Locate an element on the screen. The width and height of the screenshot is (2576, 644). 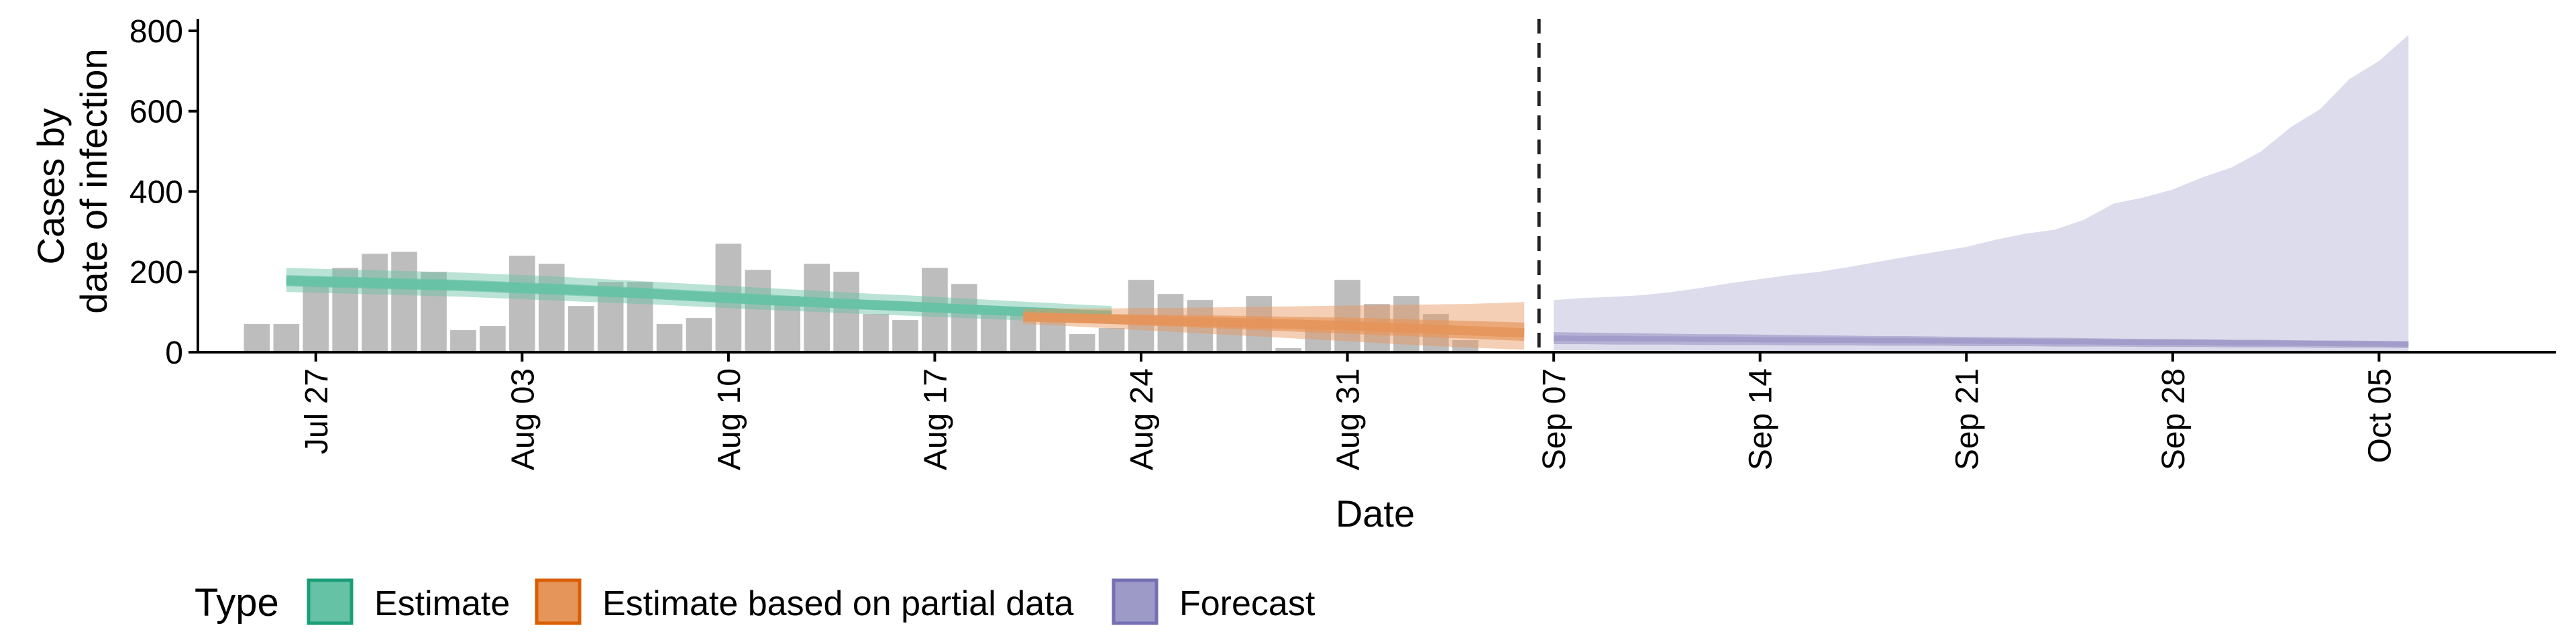
x-tick-label: Jul 27 is located at coordinates (317, 411).